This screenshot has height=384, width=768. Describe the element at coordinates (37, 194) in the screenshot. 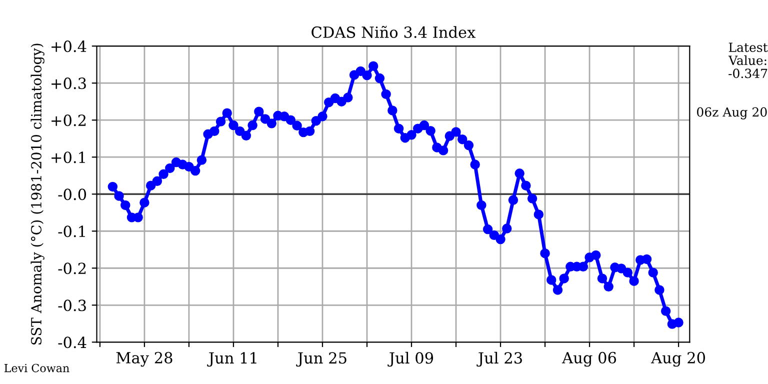

I see `y-axis-title: SST Anomaly (°C) (1981-2010 climatology)` at that location.